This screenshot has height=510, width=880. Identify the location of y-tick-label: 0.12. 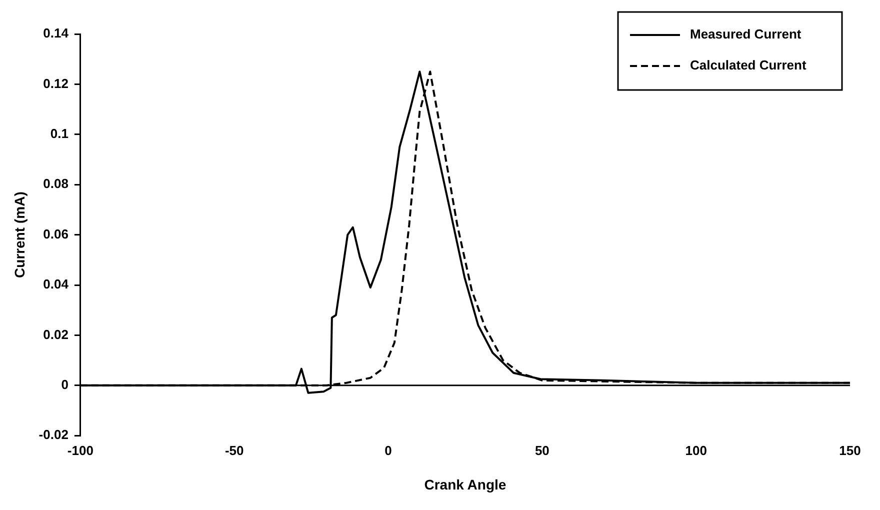
(55, 83).